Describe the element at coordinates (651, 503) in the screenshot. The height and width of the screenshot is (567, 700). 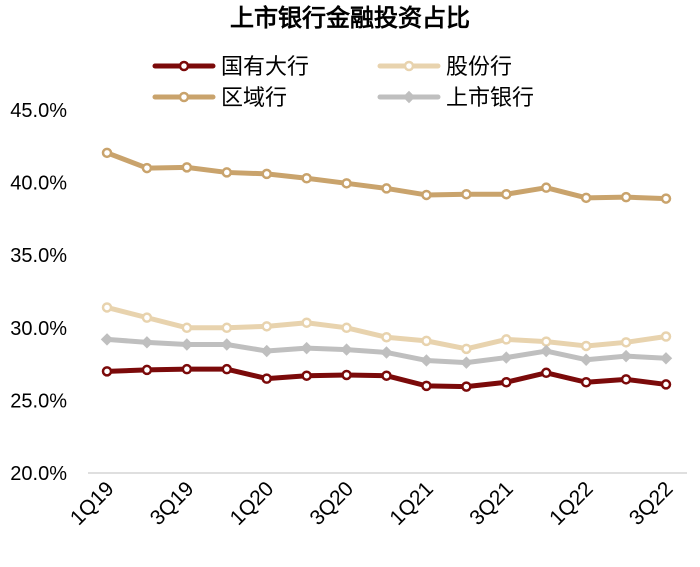
I see `x-tick-label: 3Q22` at that location.